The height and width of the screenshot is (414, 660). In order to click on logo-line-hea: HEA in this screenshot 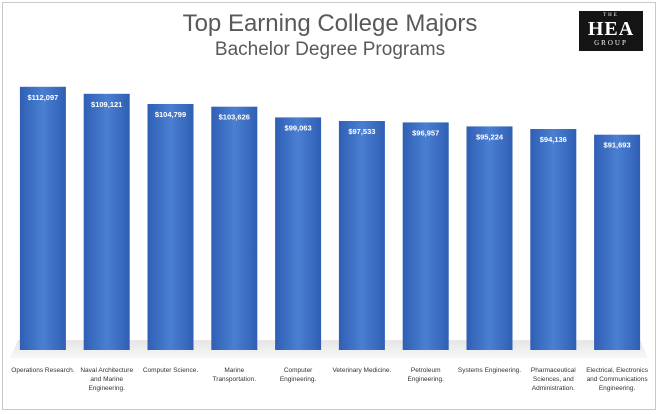, I will do `click(611, 29)`.